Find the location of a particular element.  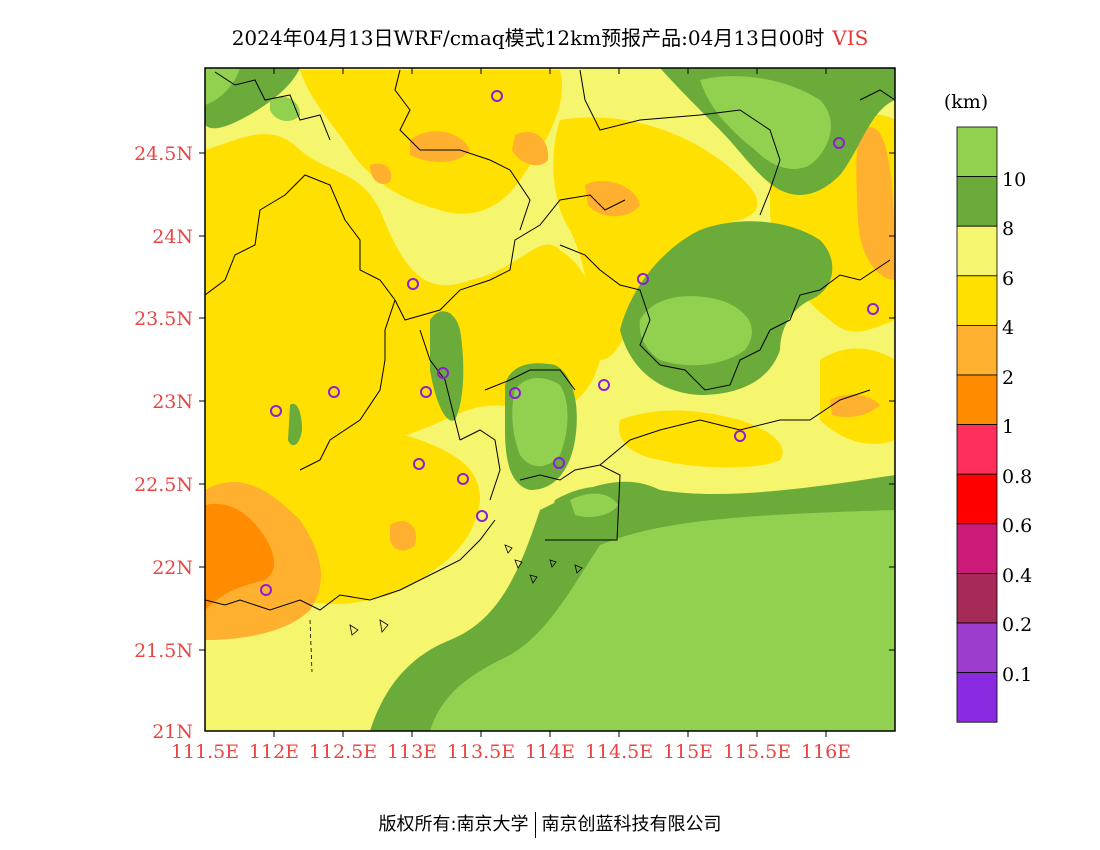

lat-tick-label: 22.5N is located at coordinates (163, 485).